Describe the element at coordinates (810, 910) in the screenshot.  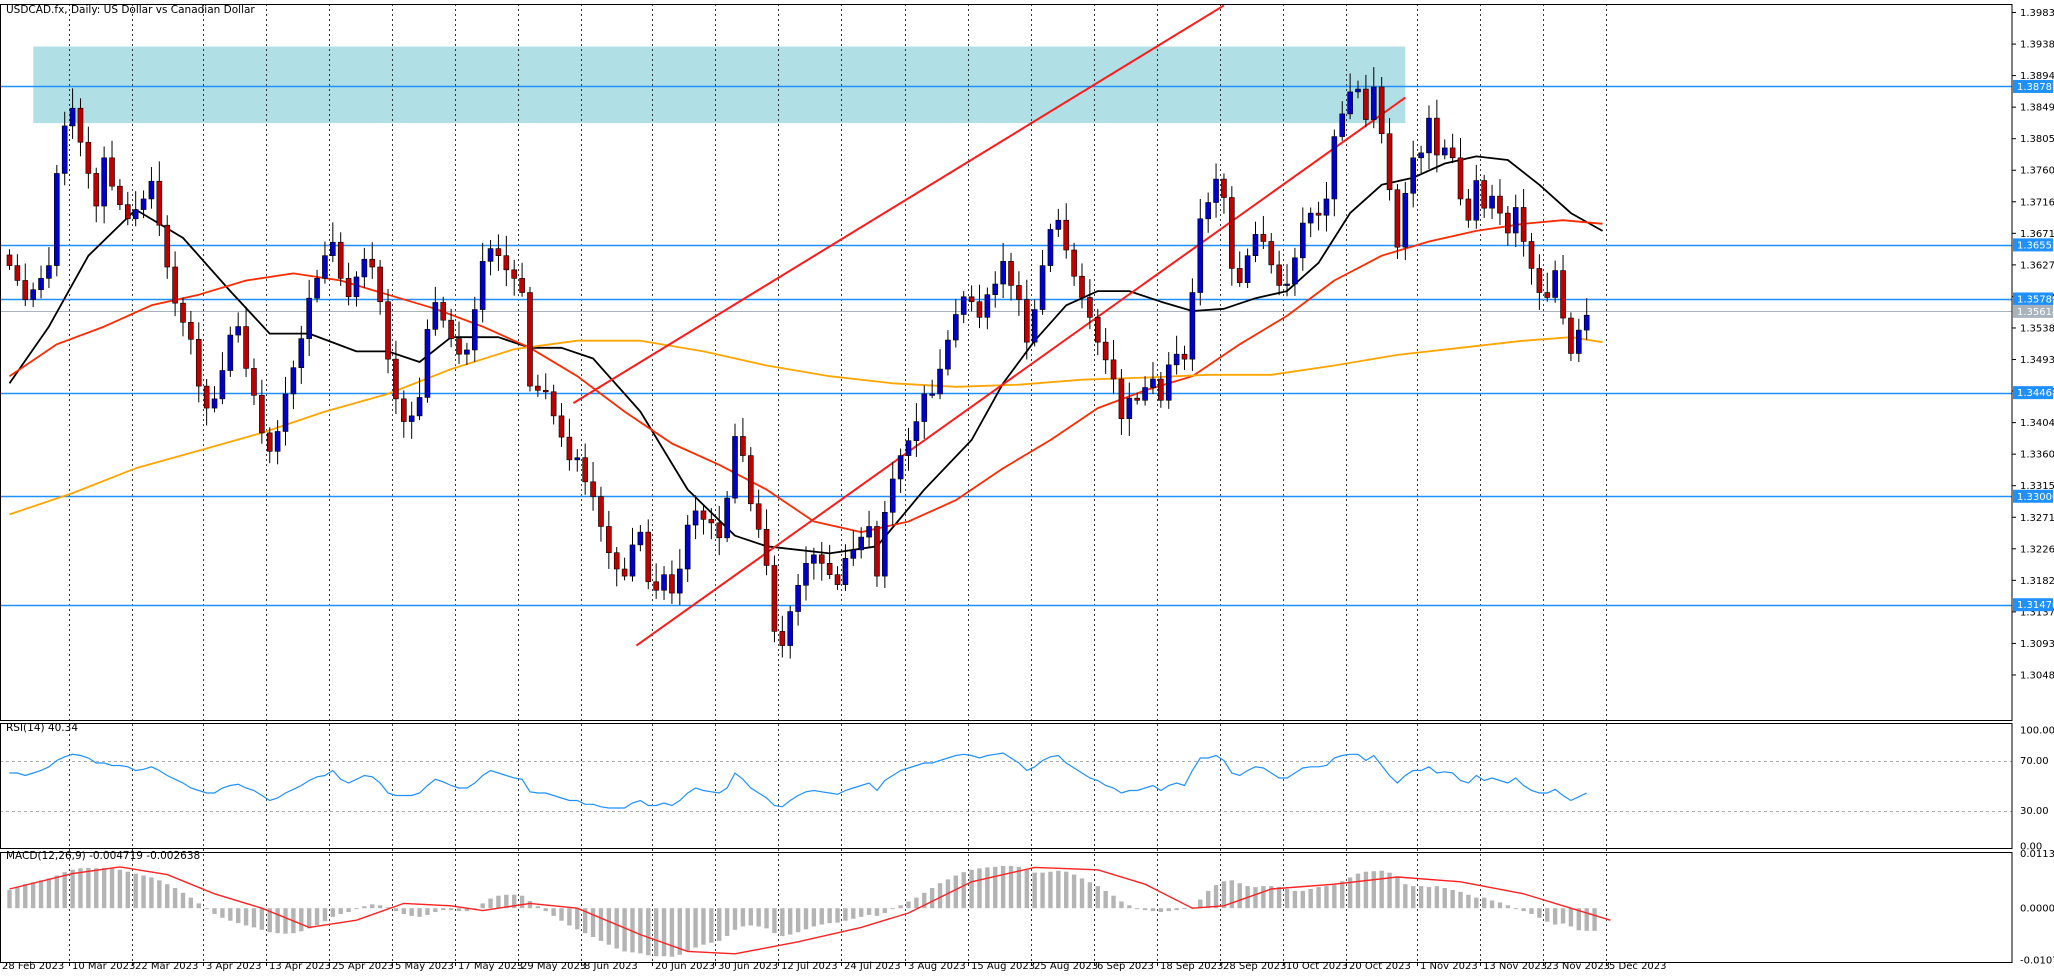
I see `macd-signal-line` at that location.